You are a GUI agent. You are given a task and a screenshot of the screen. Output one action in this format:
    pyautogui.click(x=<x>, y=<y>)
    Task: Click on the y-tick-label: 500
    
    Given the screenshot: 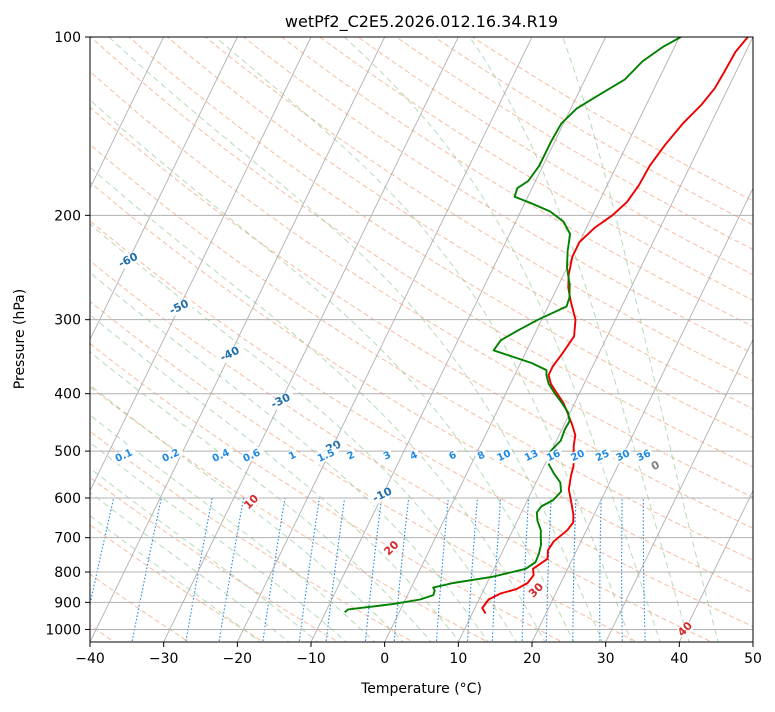 What is the action you would take?
    pyautogui.click(x=67, y=452)
    